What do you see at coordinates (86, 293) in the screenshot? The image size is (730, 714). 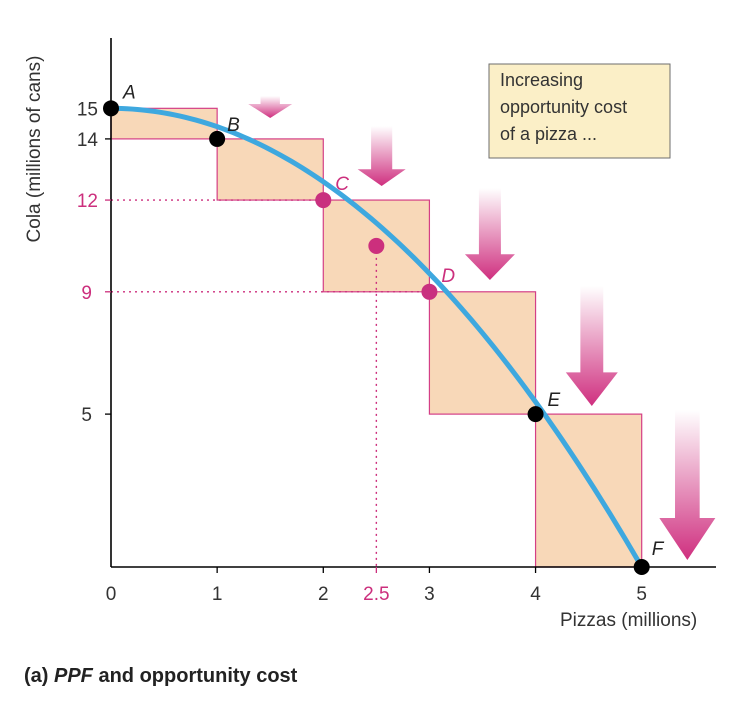 I see `y-tick-label-9: 9` at bounding box center [86, 293].